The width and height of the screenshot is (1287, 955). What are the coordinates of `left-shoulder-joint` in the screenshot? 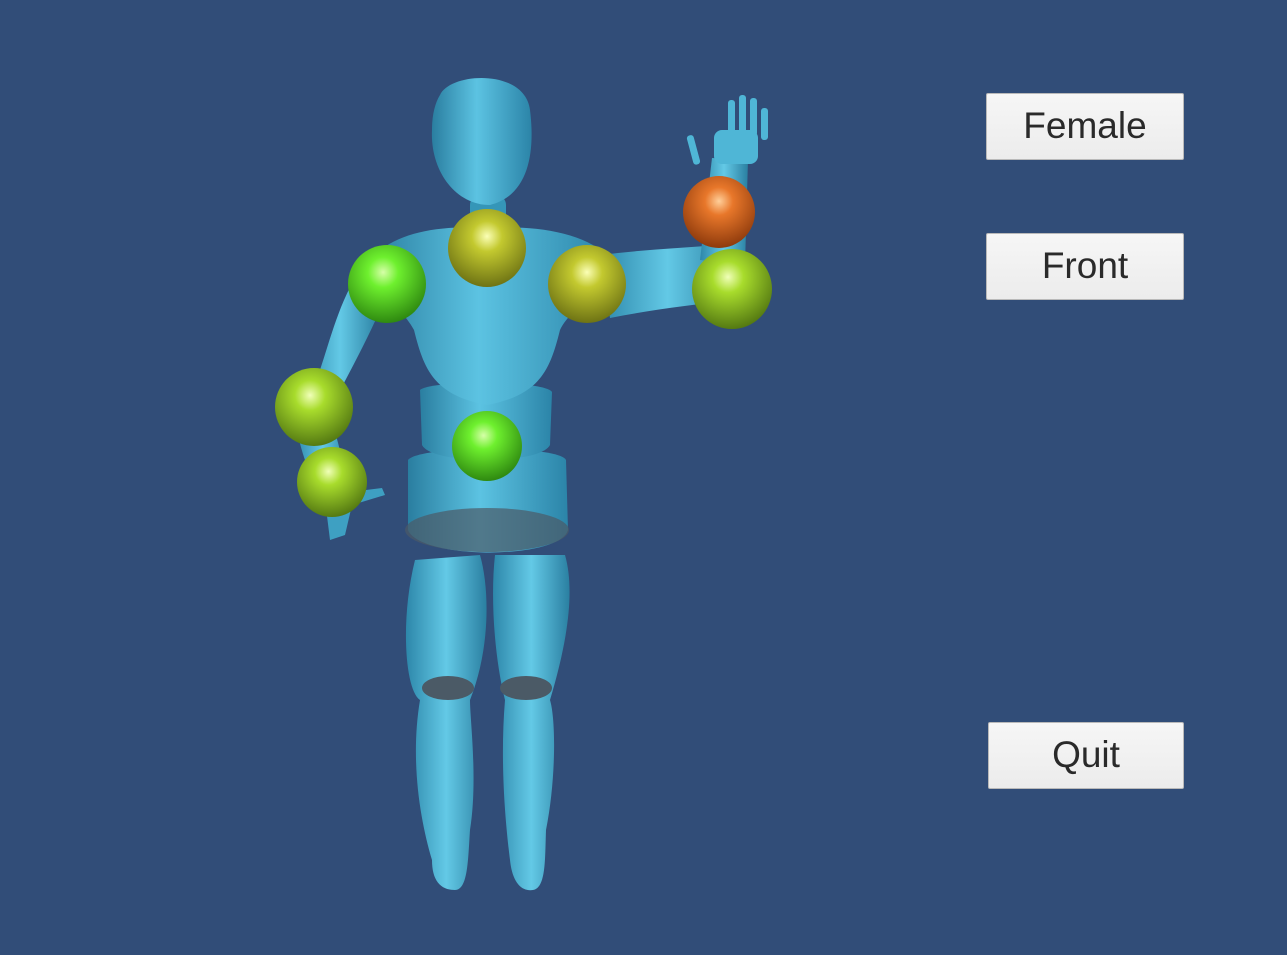 It's located at (587, 284).